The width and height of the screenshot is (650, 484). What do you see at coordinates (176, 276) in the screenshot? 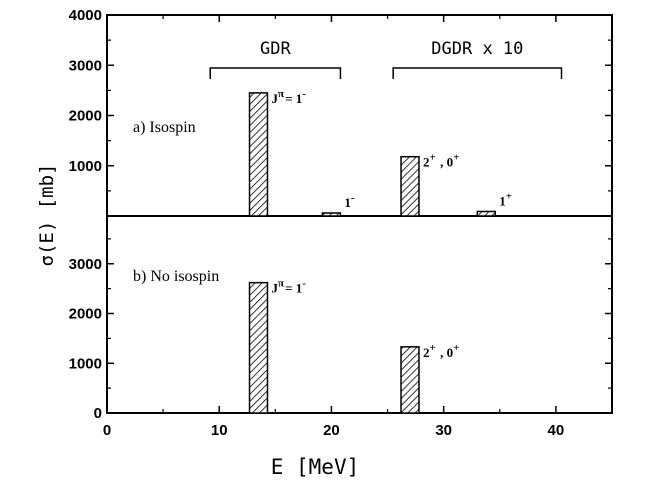
I see `panel-label: b) No isospin` at bounding box center [176, 276].